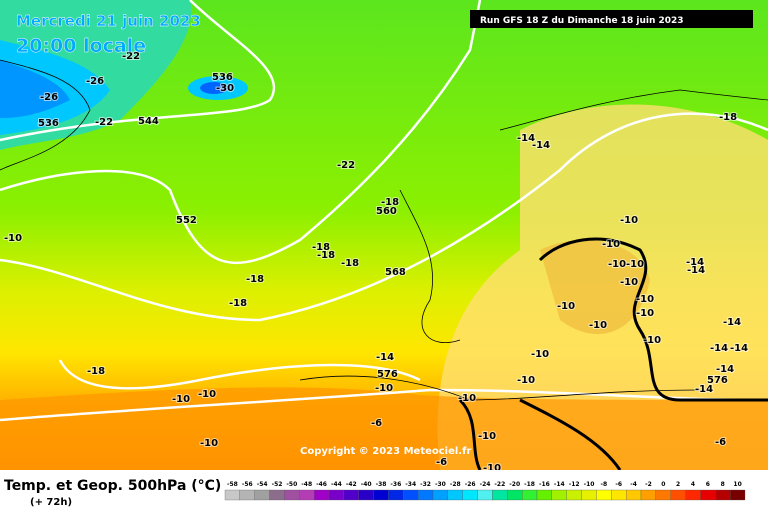  I want to click on scale-label: -50, so click(291, 484).